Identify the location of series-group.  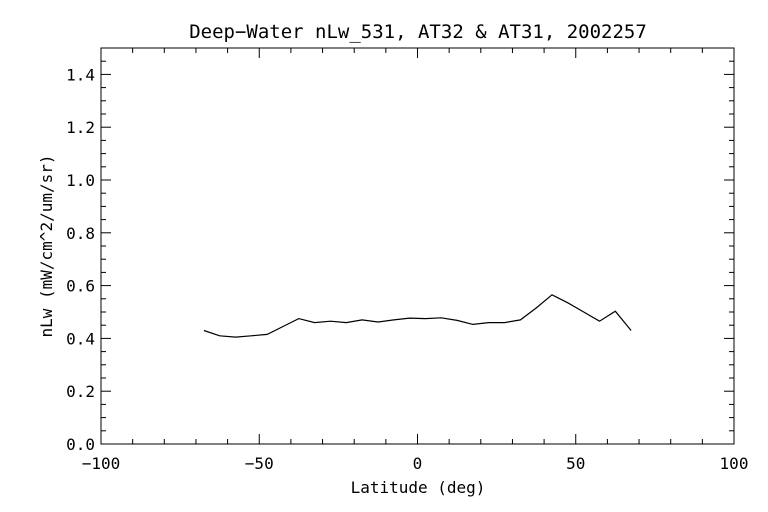
(417, 316).